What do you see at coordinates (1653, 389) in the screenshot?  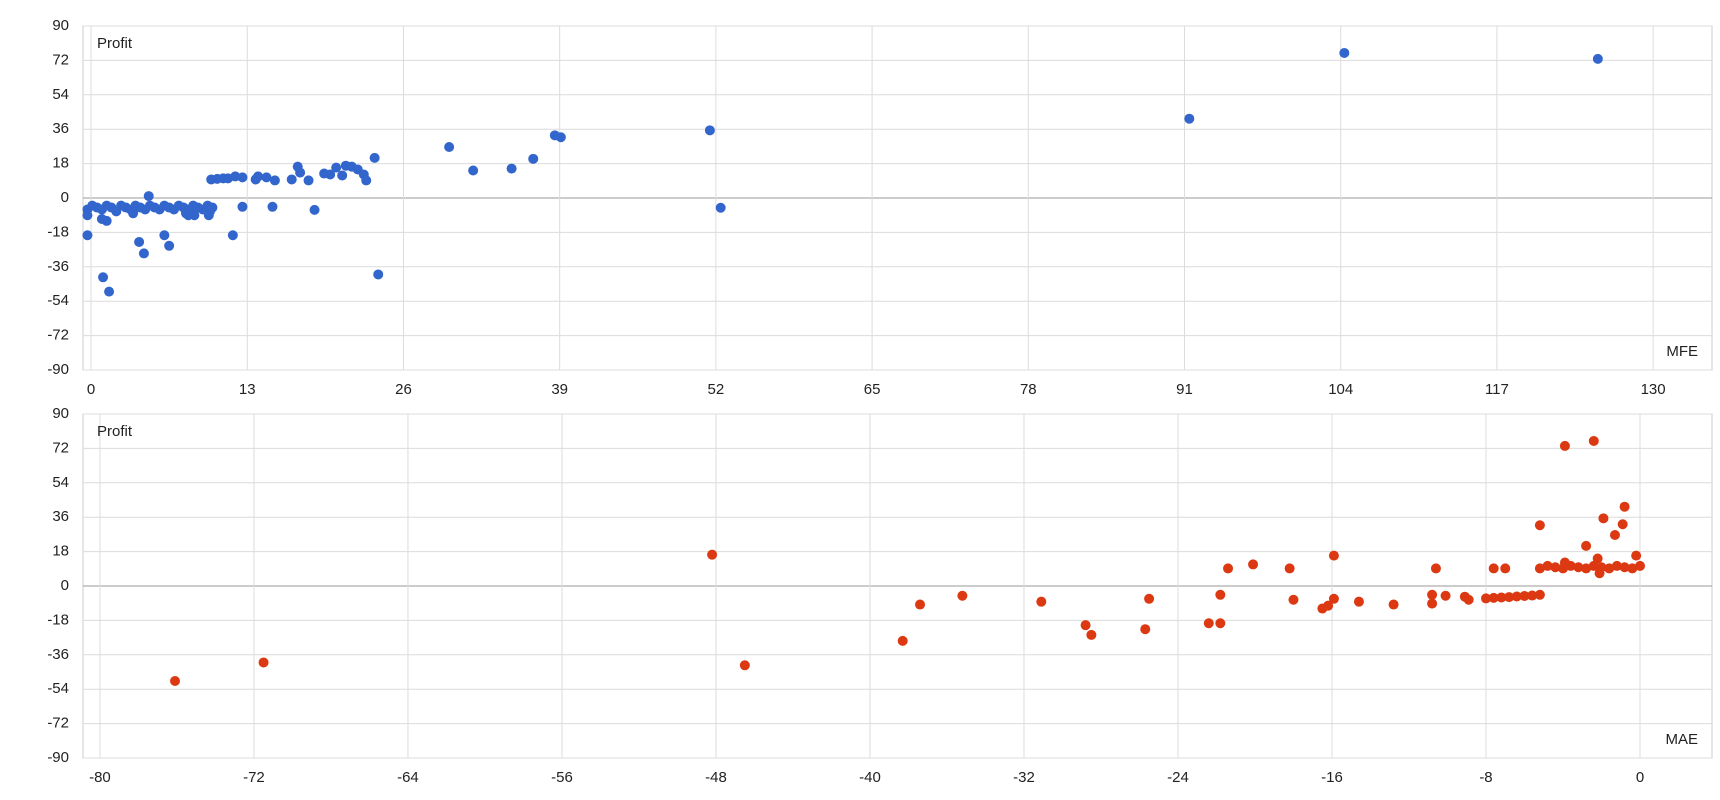 I see `x-tick-label: 130` at bounding box center [1653, 389].